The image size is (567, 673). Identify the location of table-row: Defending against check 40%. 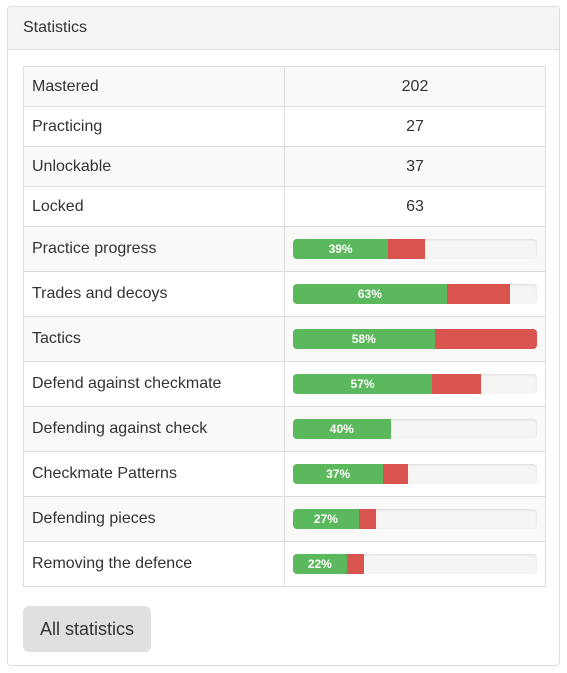
(284, 429).